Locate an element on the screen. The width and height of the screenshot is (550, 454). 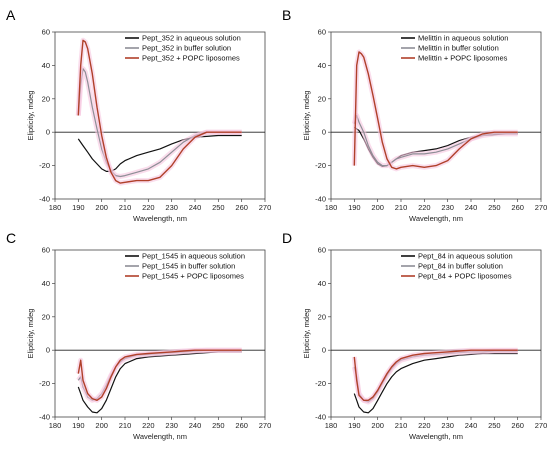
legend-entry: Pept_84 in aqueous solution is located at coordinates (465, 256).